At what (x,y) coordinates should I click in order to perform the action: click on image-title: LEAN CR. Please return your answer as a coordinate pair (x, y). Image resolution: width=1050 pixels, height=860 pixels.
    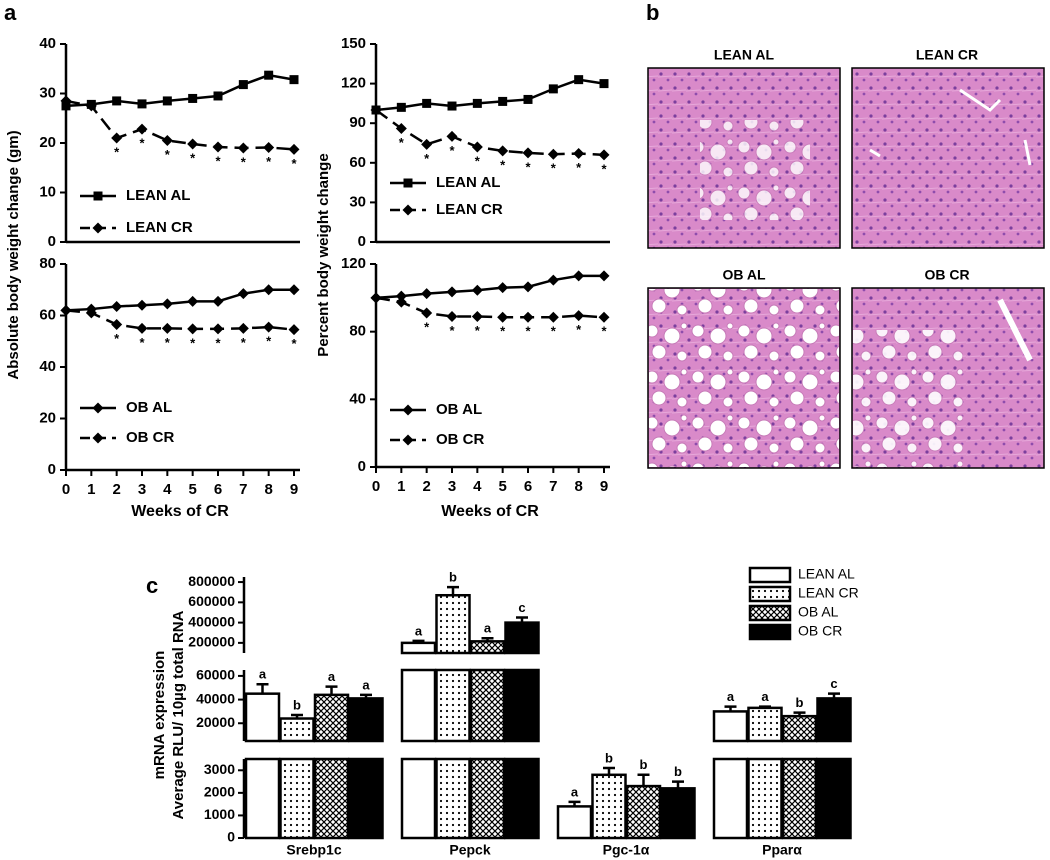
    Looking at the image, I should click on (947, 55).